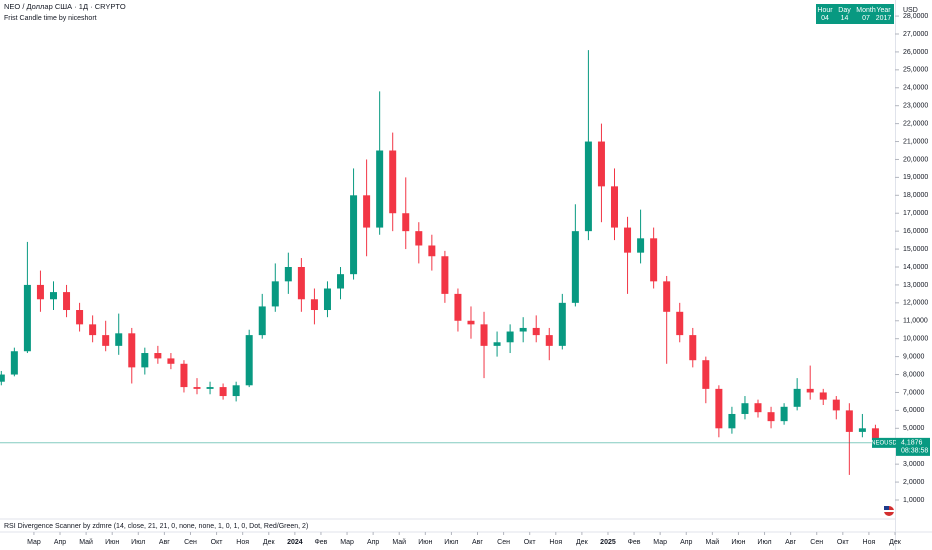 The image size is (932, 550). I want to click on price-label: 4,1876, so click(912, 443).